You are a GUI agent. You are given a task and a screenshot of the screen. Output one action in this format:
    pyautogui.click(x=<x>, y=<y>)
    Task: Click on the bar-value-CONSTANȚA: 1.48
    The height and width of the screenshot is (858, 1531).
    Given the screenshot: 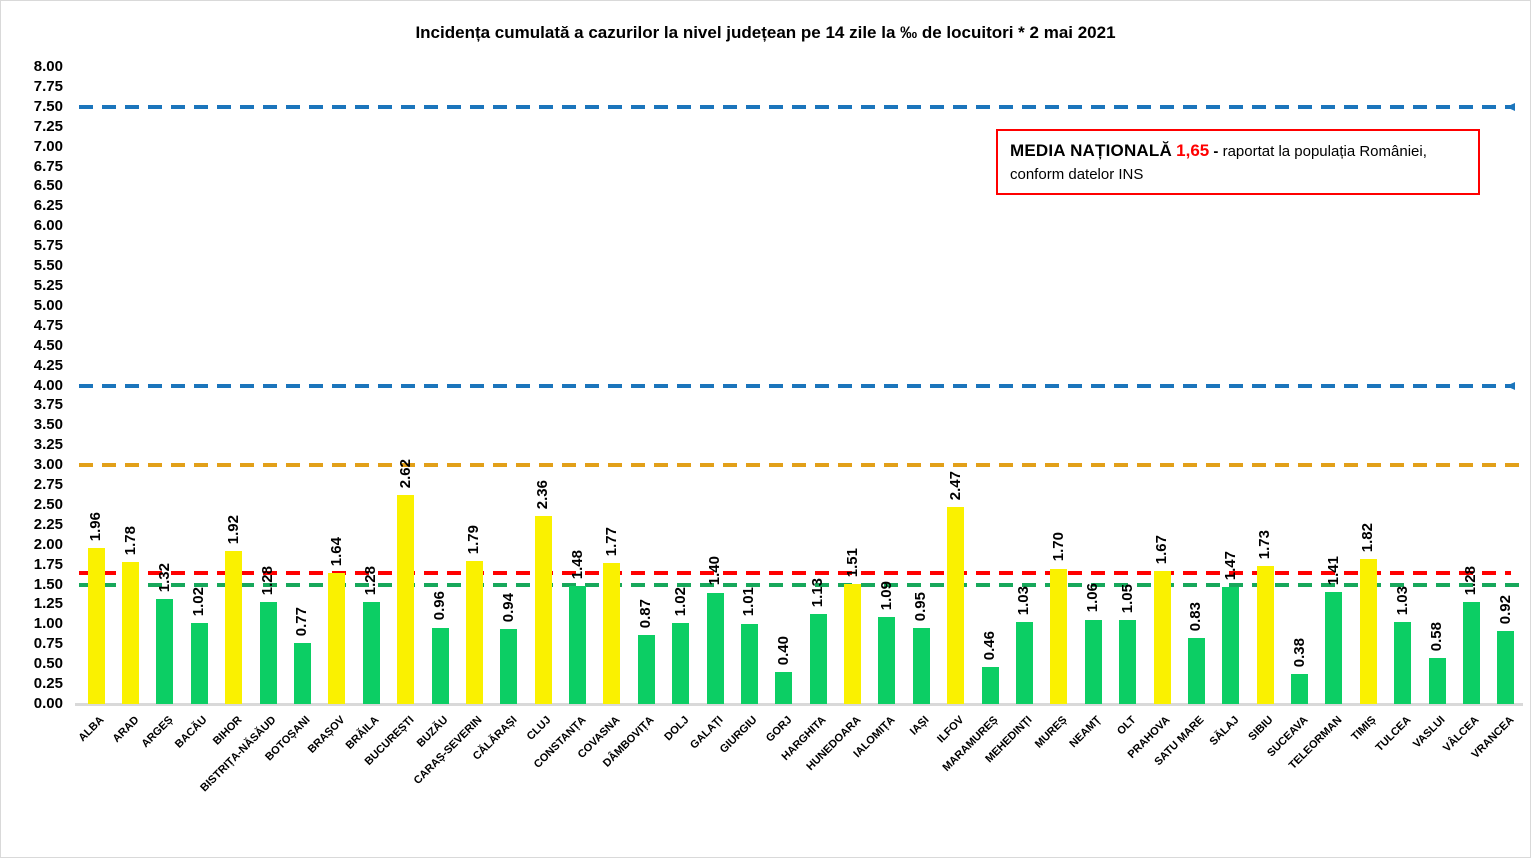 What is the action you would take?
    pyautogui.click(x=577, y=564)
    